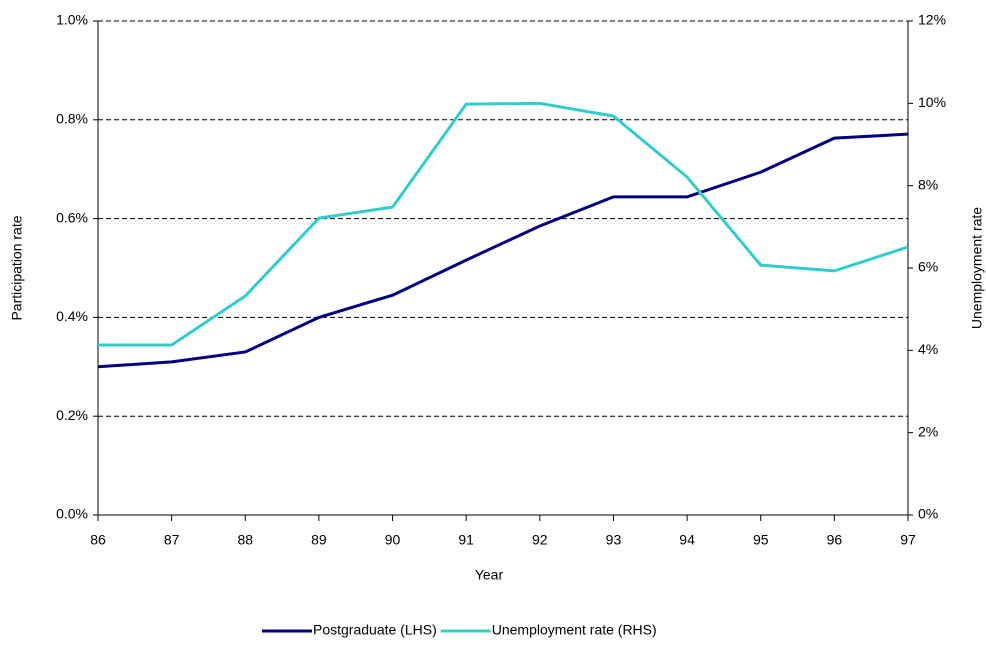 The image size is (986, 649). Describe the element at coordinates (17, 267) in the screenshot. I see `y-axis-label: Participation rate` at that location.